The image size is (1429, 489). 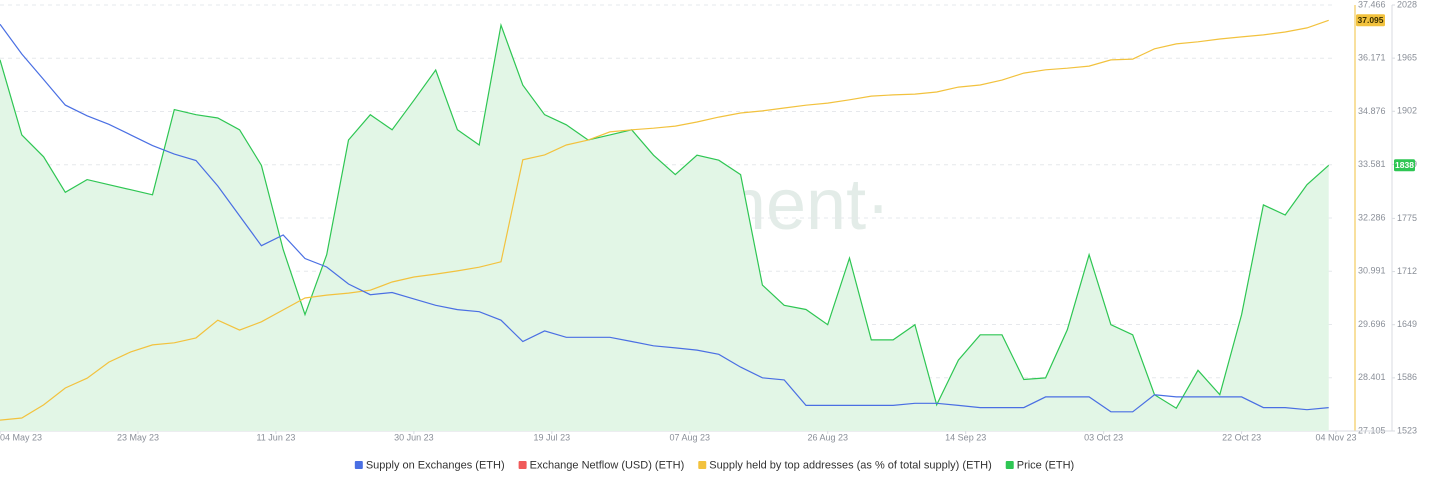 I want to click on x-tick-label: 03 Oct 23, so click(x=1103, y=437).